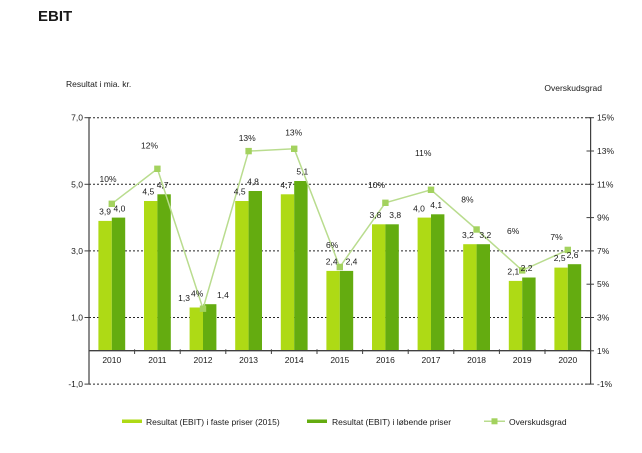 This screenshot has height=453, width=642. What do you see at coordinates (105, 212) in the screenshot?
I see `svg-text: 3,9` at bounding box center [105, 212].